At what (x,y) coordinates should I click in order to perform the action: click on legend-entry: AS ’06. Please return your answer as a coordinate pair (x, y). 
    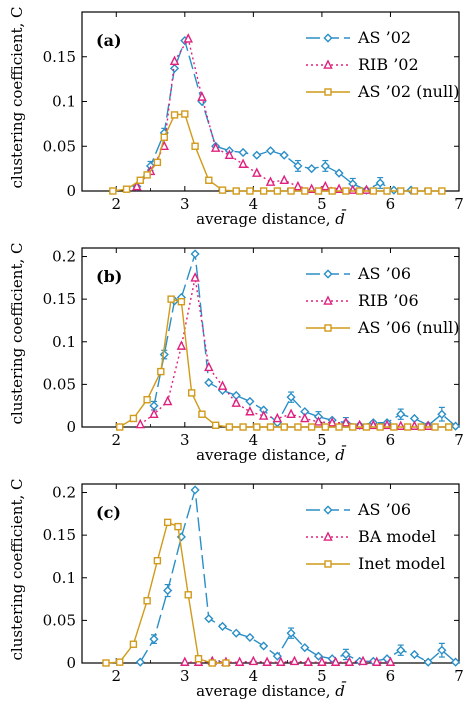
    Looking at the image, I should click on (358, 273).